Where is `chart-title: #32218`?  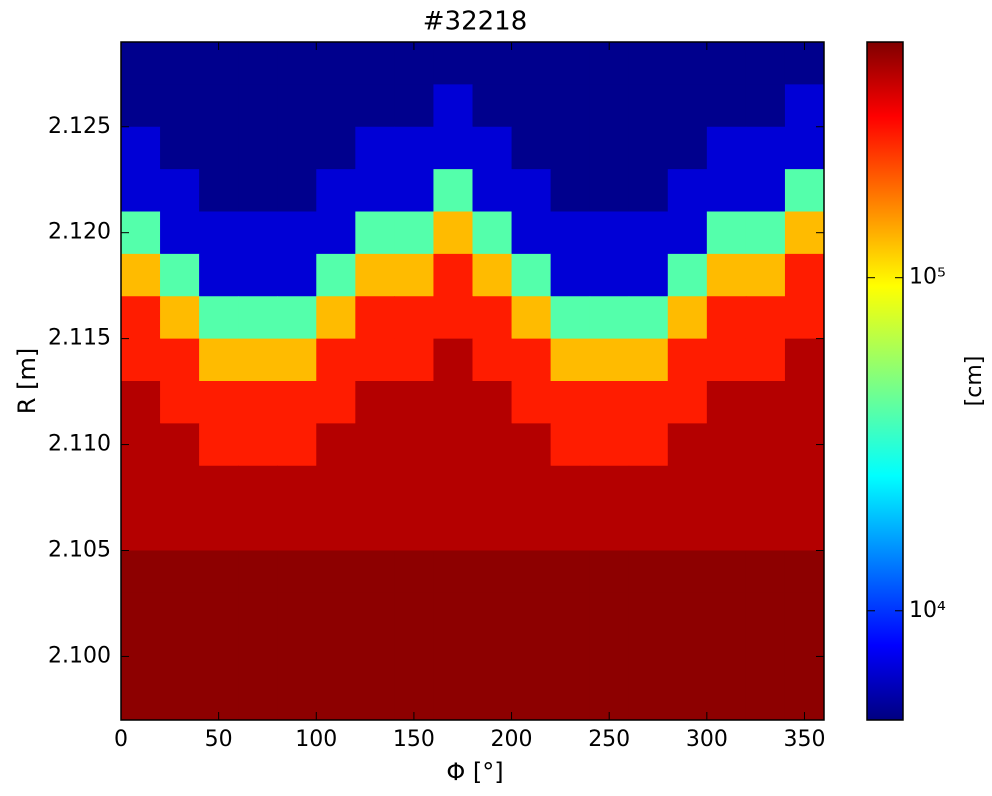
chart-title: #32218 is located at coordinates (475, 22).